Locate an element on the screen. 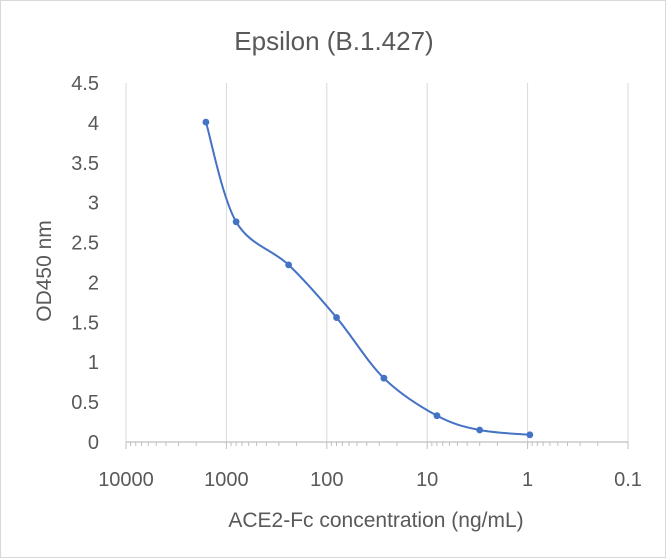 The image size is (666, 559). y-tick-label-2: 1 is located at coordinates (93, 363).